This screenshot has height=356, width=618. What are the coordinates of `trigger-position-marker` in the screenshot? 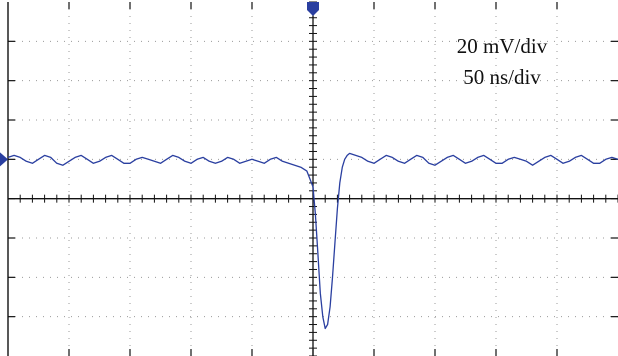 It's located at (313, 9).